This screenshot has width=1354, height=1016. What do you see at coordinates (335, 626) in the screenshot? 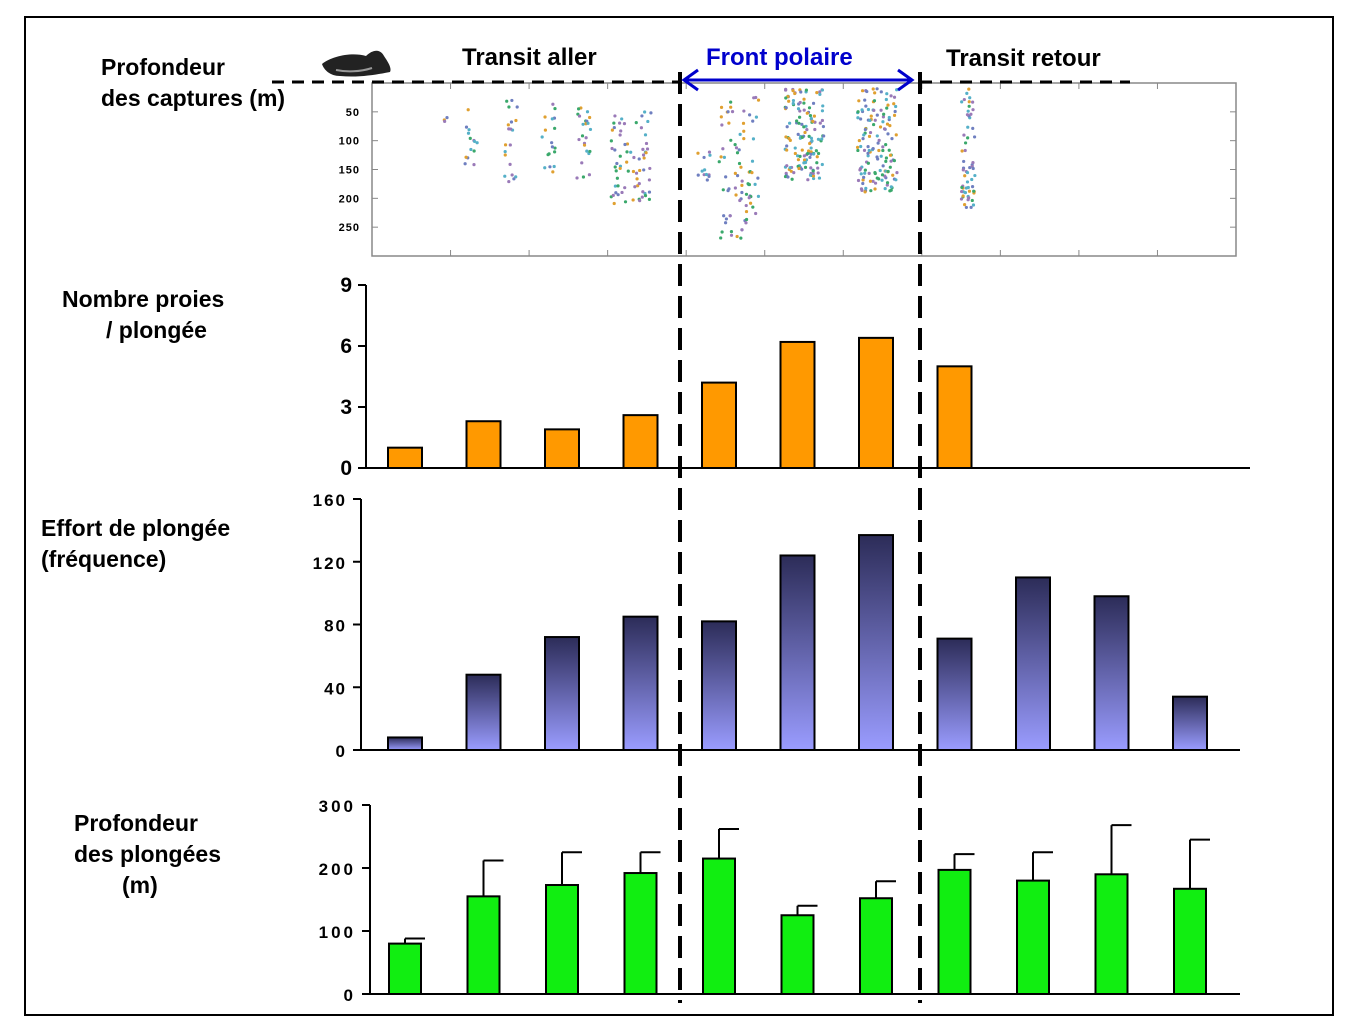
I see `effort-y-tick-label: 80` at bounding box center [335, 626].